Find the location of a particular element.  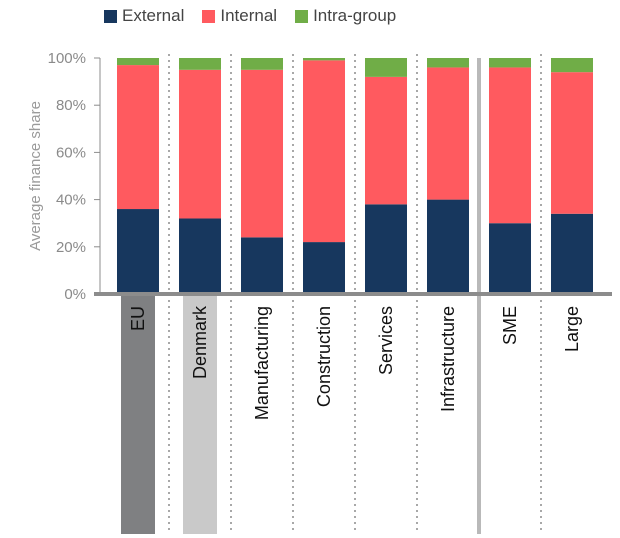

y-tick-label: 40% is located at coordinates (71, 200).